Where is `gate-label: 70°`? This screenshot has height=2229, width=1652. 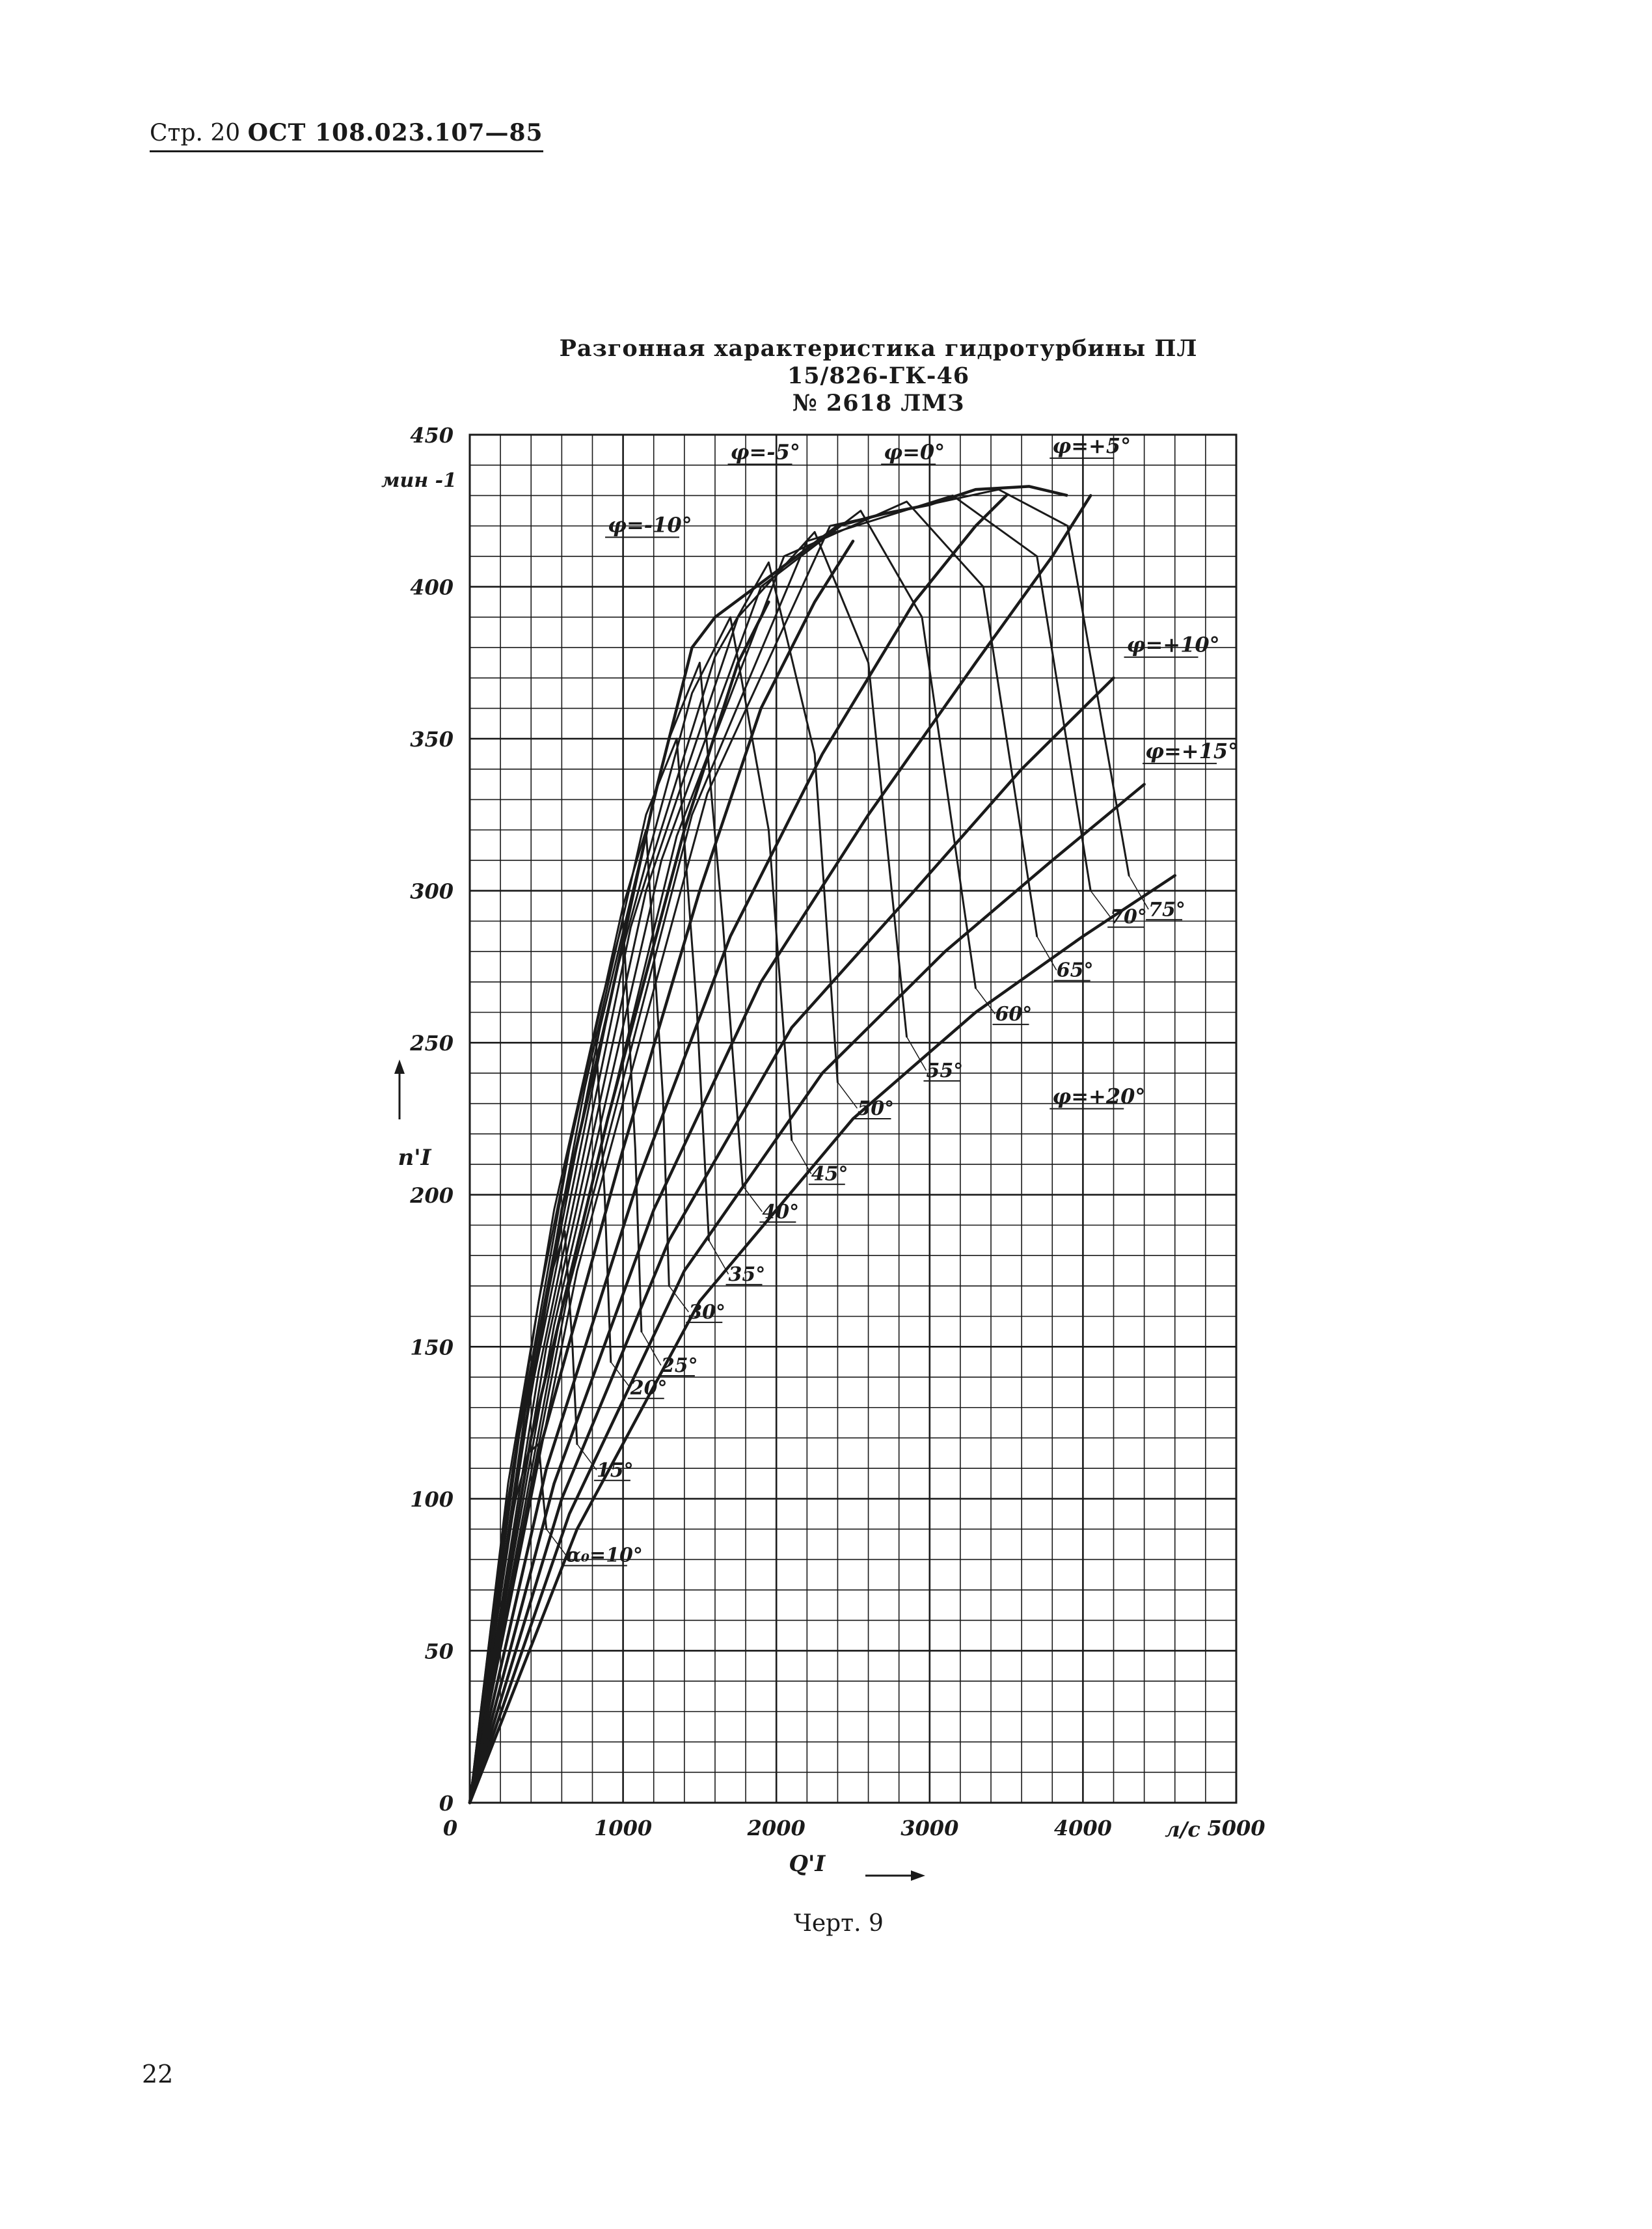
gate-label: 70° is located at coordinates (1128, 917).